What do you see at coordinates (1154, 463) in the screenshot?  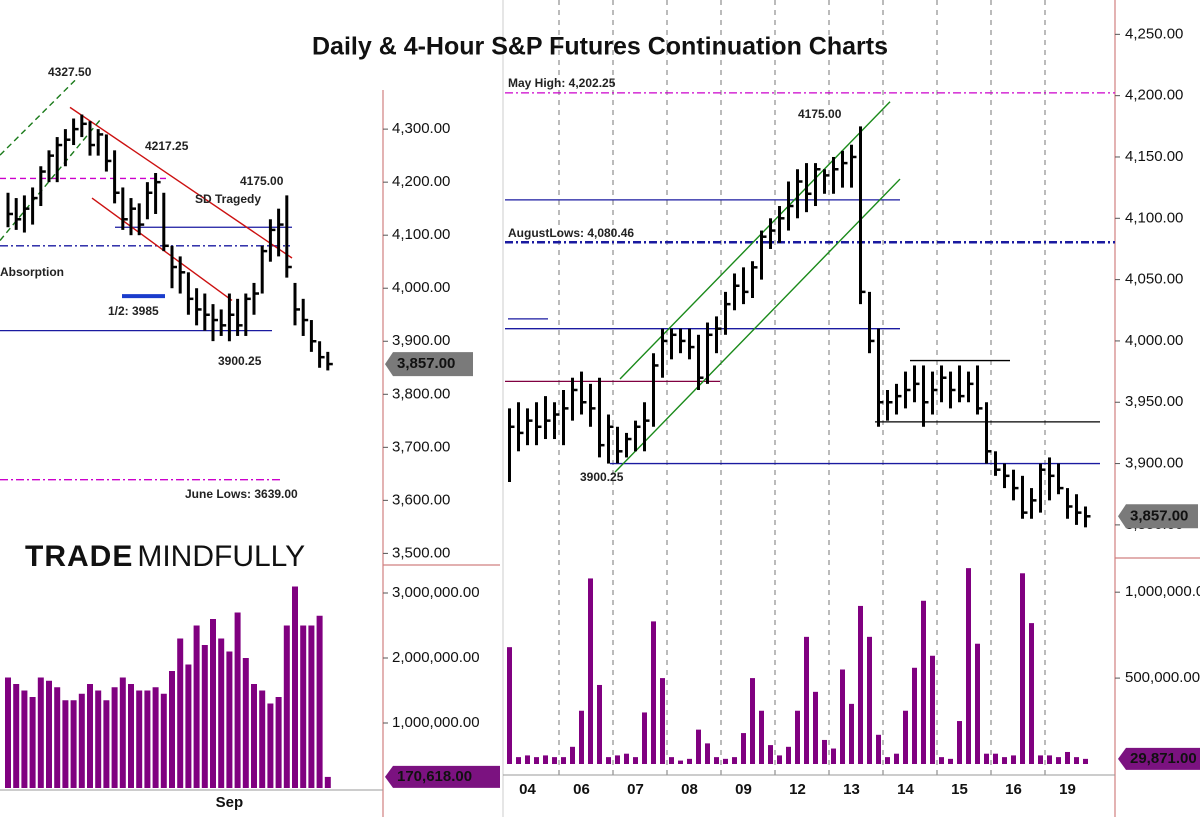 I see `y-tick-label: 3,900.00` at bounding box center [1154, 463].